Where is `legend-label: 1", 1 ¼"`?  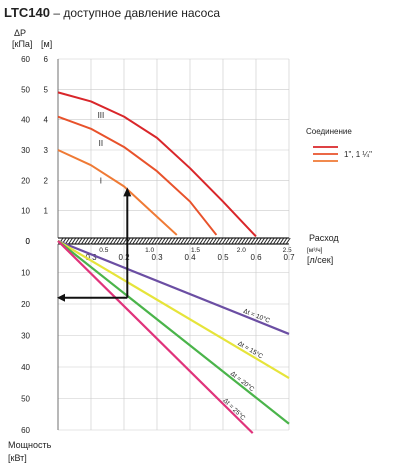
legend-label: 1", 1 ¼" is located at coordinates (358, 154).